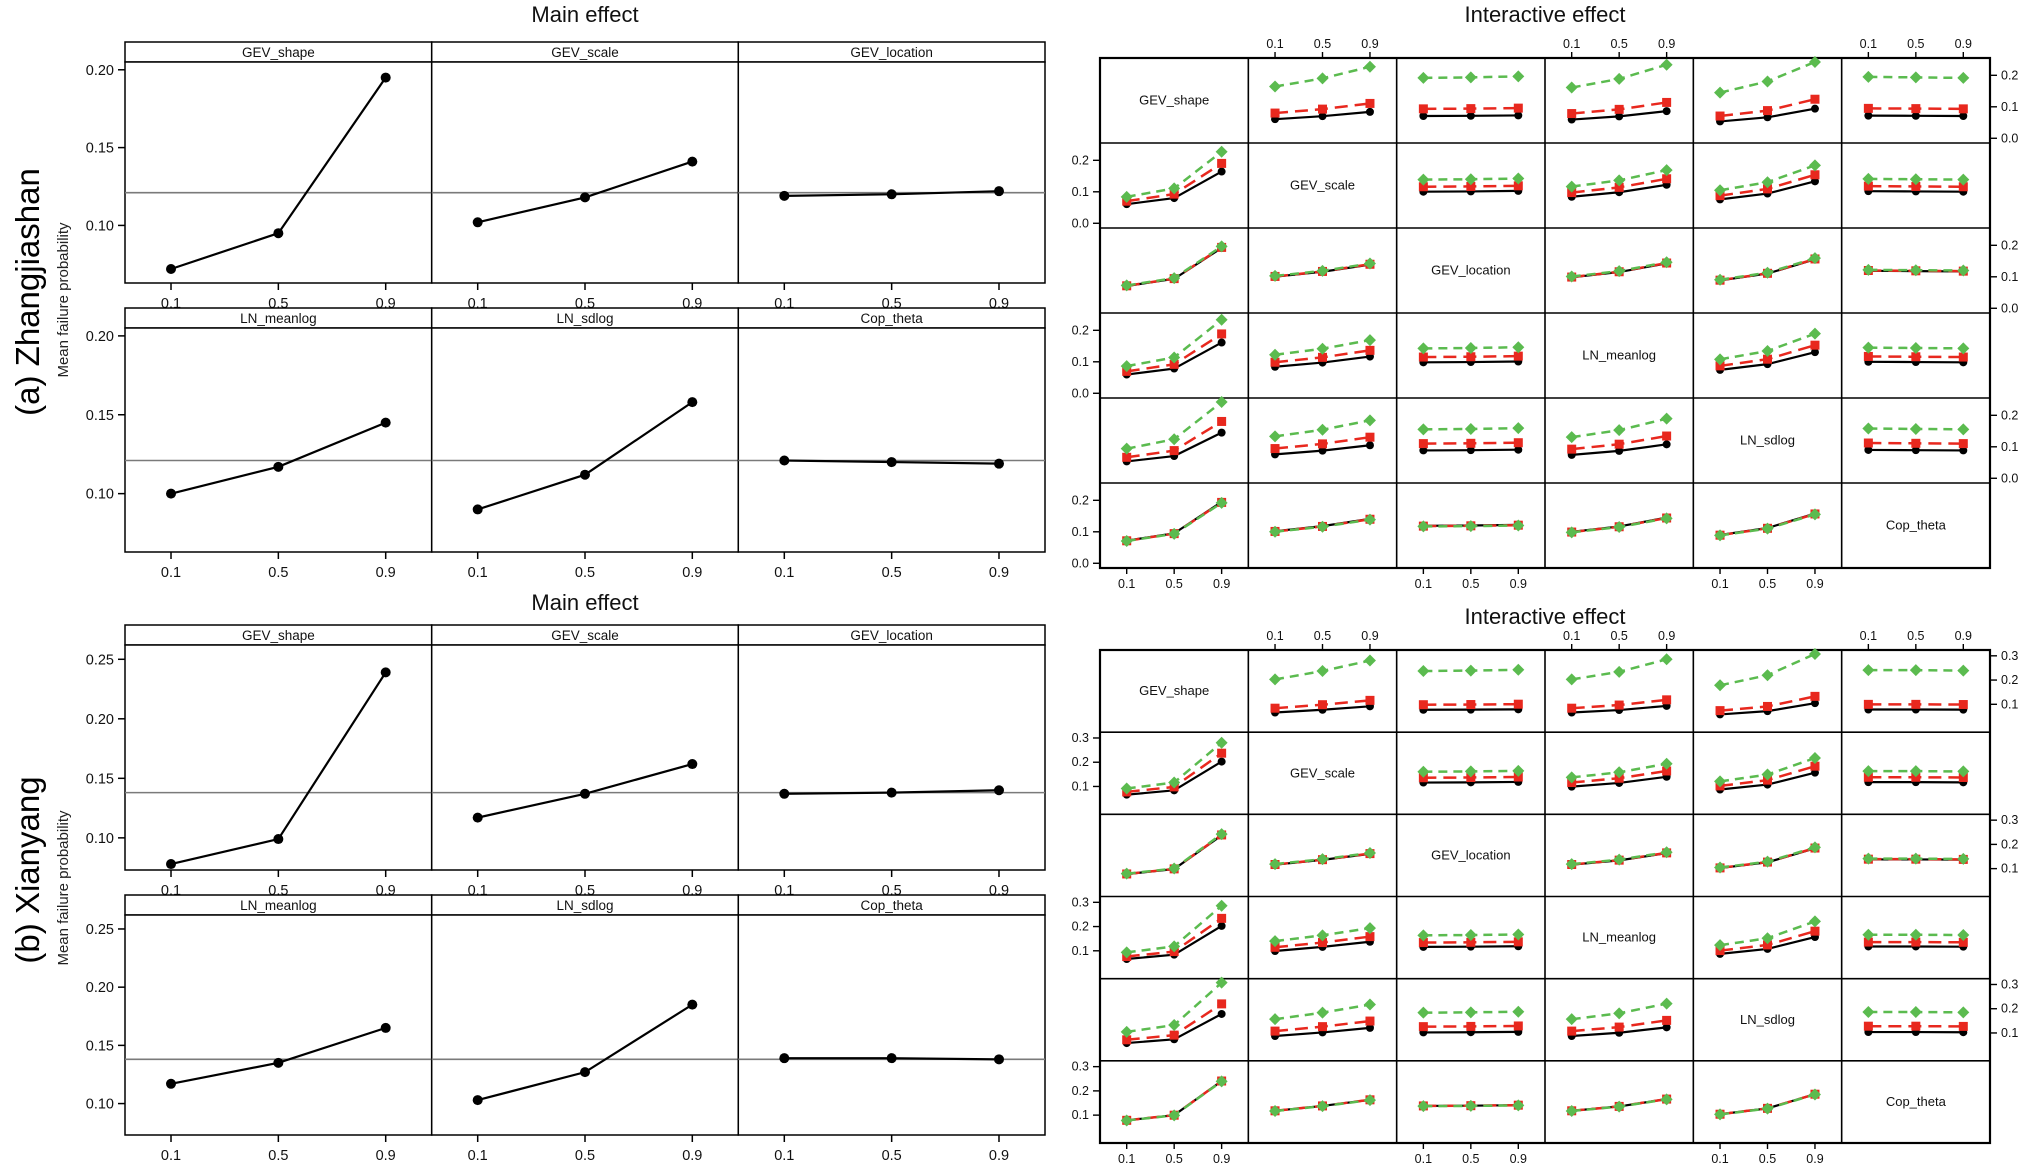 The height and width of the screenshot is (1163, 2031). Describe the element at coordinates (1080, 362) in the screenshot. I see `left-tick-label: 0.1` at that location.